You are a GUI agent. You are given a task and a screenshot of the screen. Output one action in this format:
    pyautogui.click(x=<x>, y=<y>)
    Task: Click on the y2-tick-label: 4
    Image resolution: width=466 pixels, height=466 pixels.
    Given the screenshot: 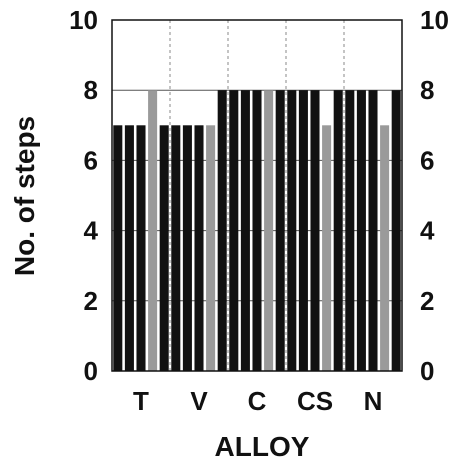 What is the action you would take?
    pyautogui.click(x=427, y=231)
    